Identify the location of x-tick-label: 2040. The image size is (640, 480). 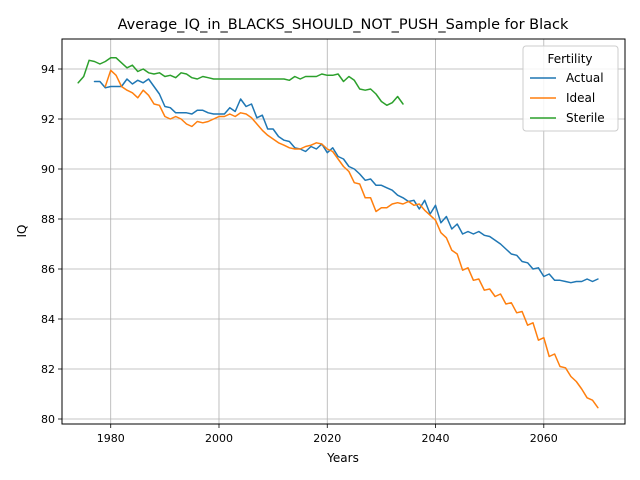
(436, 438).